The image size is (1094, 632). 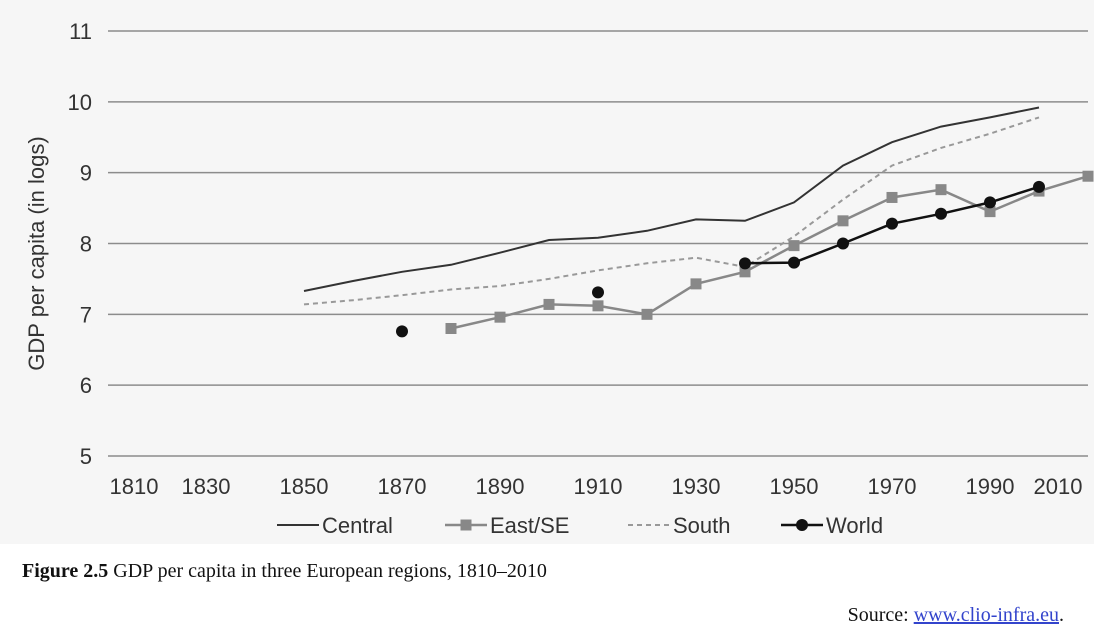 What do you see at coordinates (80, 31) in the screenshot?
I see `y-tick-label: 11` at bounding box center [80, 31].